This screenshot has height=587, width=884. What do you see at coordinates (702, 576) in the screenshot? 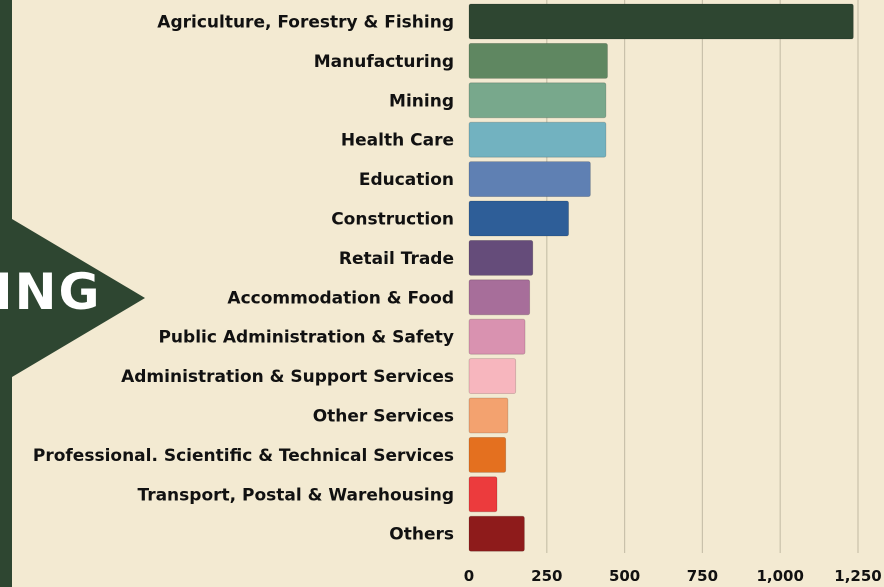
I see `x-tick-label: 750` at bounding box center [702, 576].